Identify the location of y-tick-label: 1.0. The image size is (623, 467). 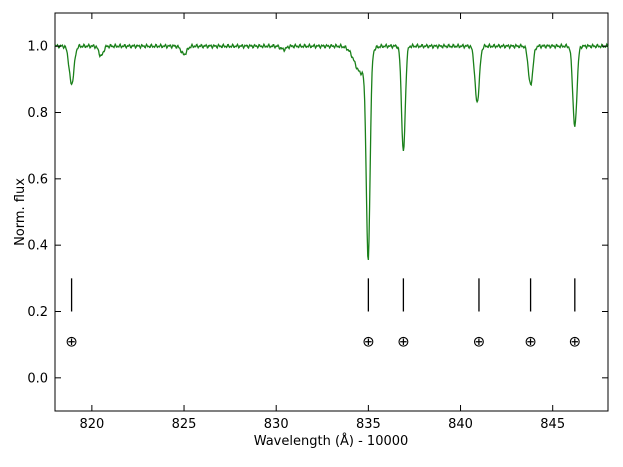
(37, 47).